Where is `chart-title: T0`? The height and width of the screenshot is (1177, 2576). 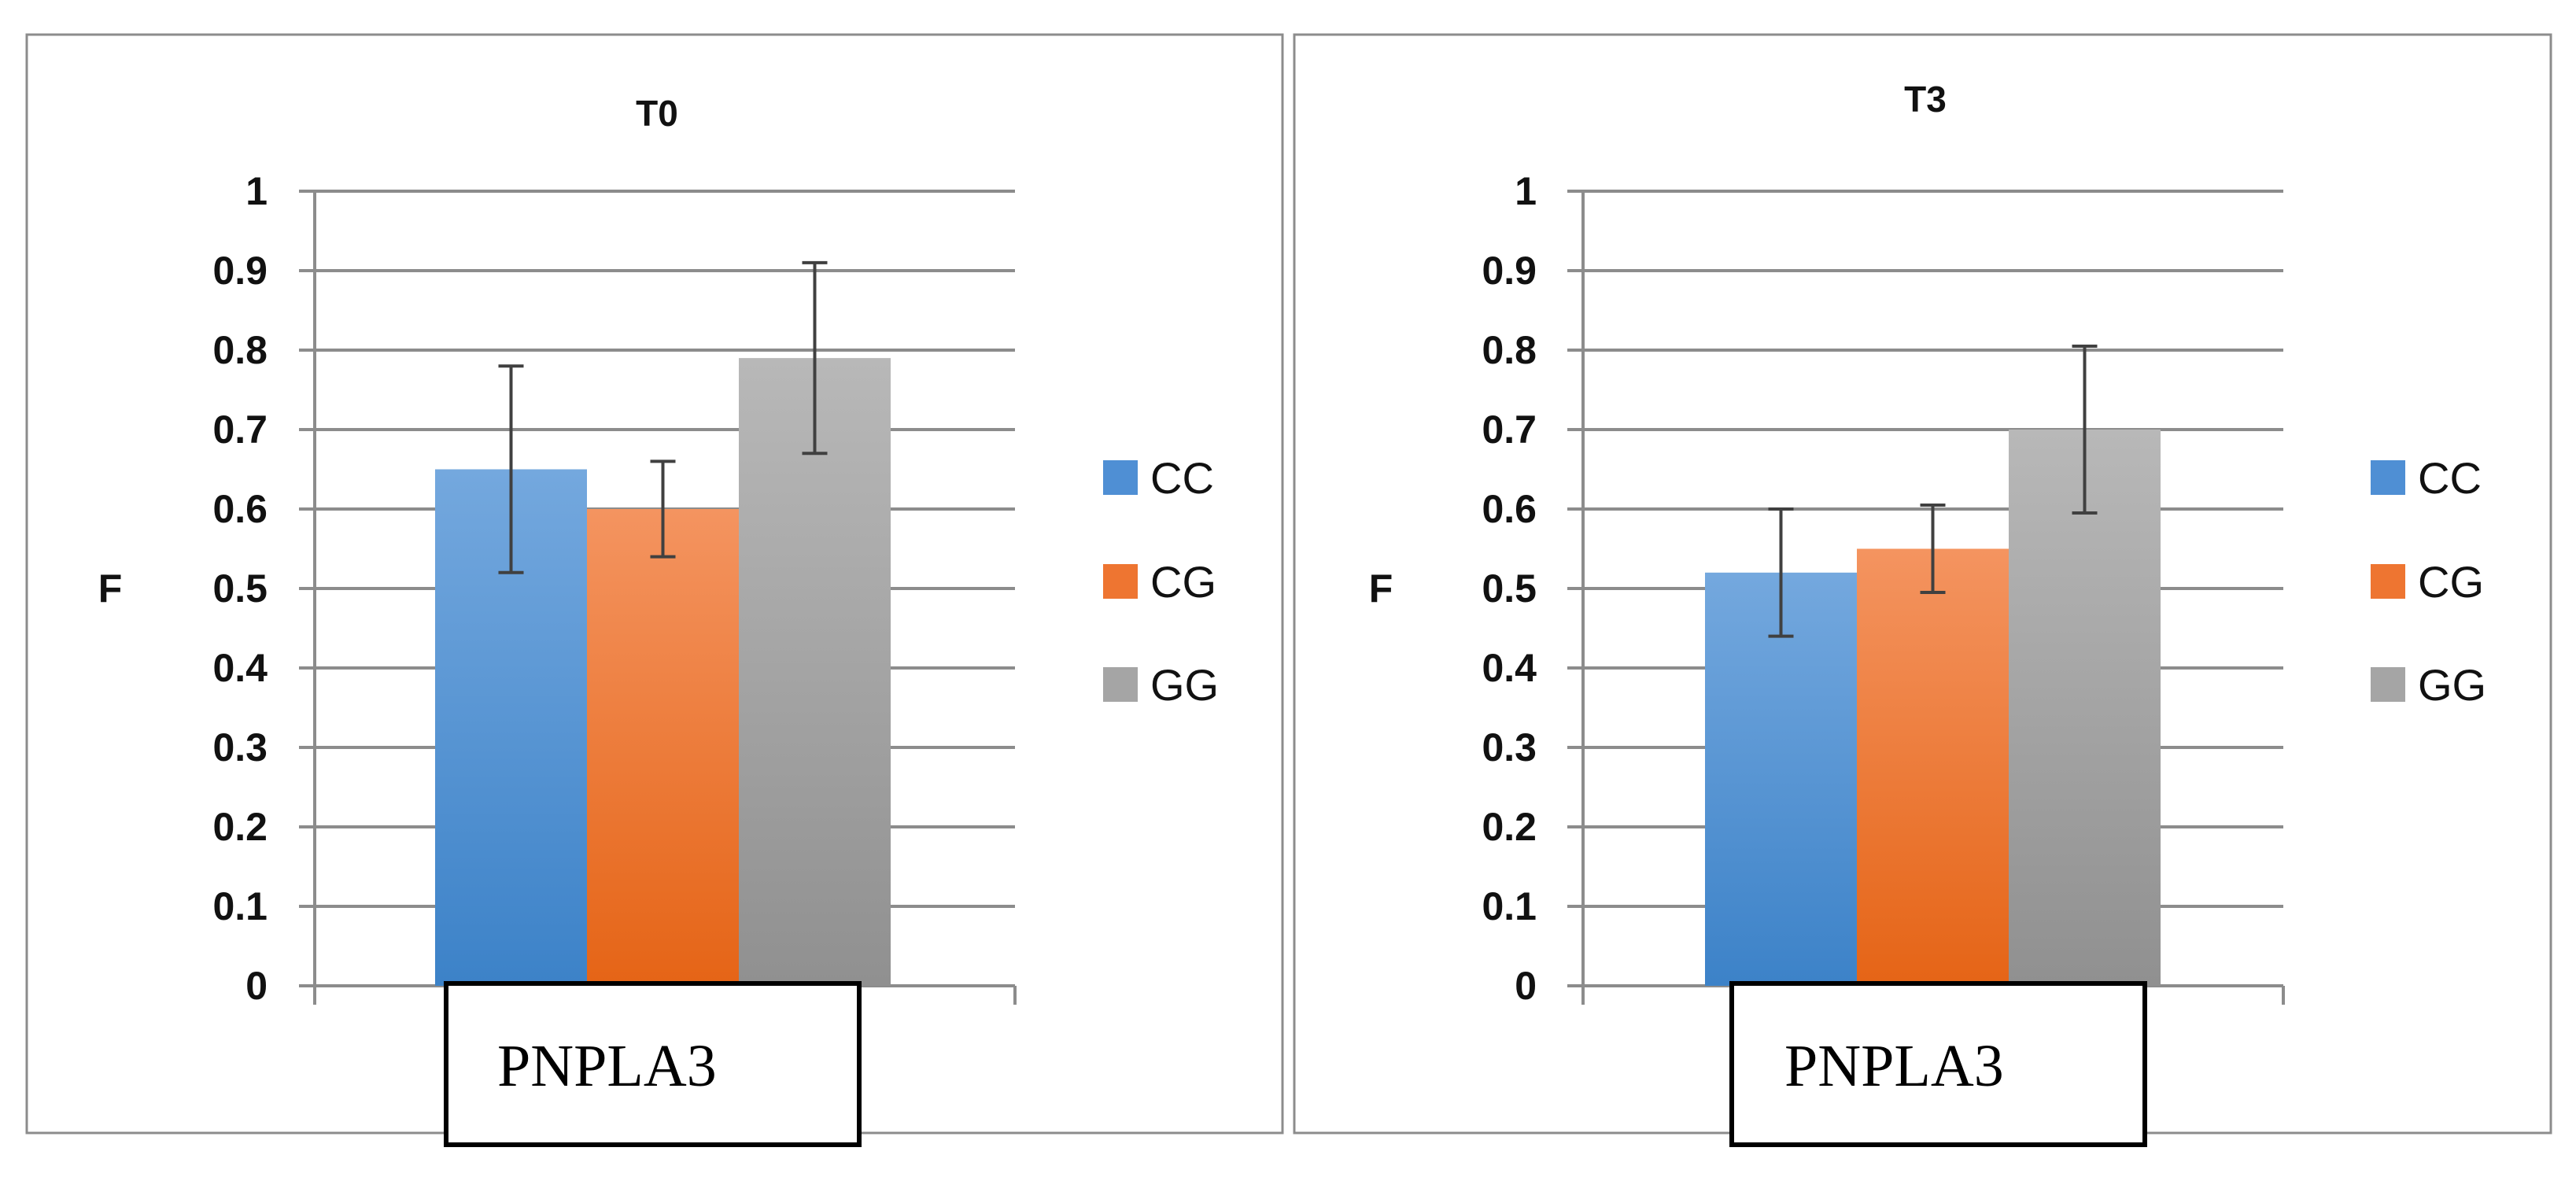
chart-title: T0 is located at coordinates (657, 113).